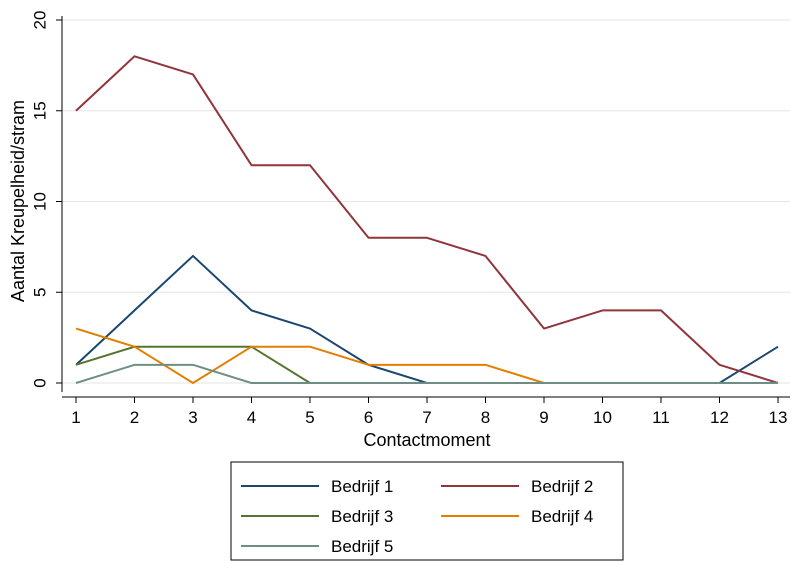  I want to click on y-tick-label: 10, so click(40, 201).